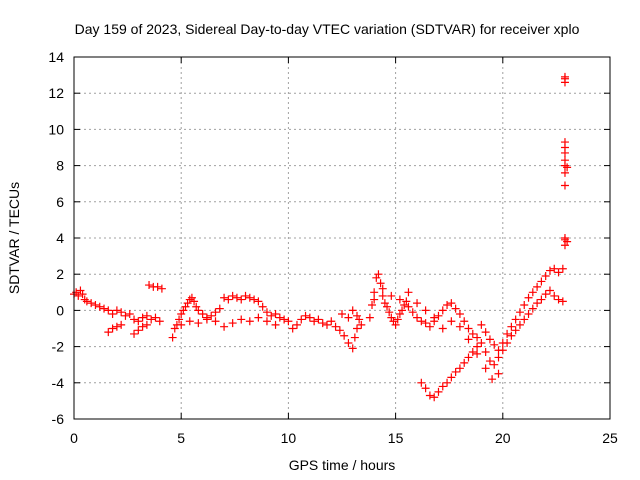  Describe the element at coordinates (14, 238) in the screenshot. I see `y-axis-label: SDTVAR / TECUs` at that location.